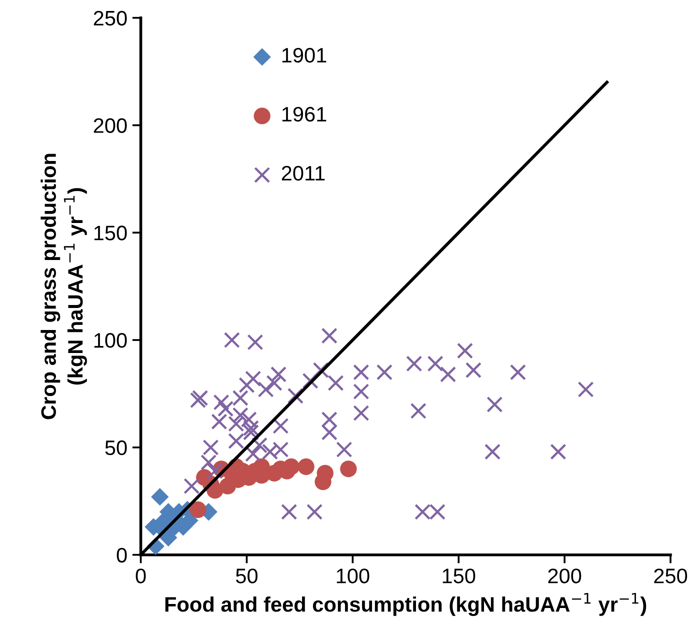  What do you see at coordinates (303, 173) in the screenshot?
I see `legend-label: 2011` at bounding box center [303, 173].